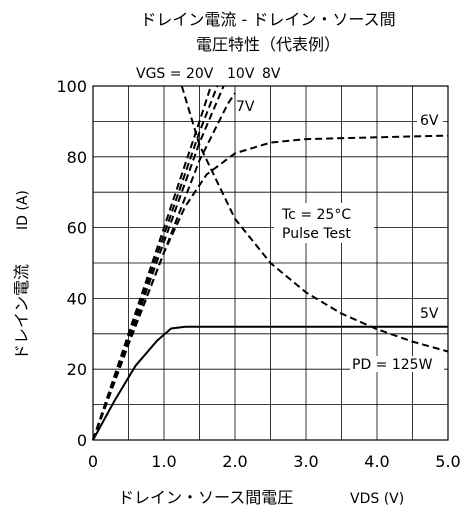  I want to click on chart-title: ドレイン電流 - ドレイン・ソース間, so click(267, 19).